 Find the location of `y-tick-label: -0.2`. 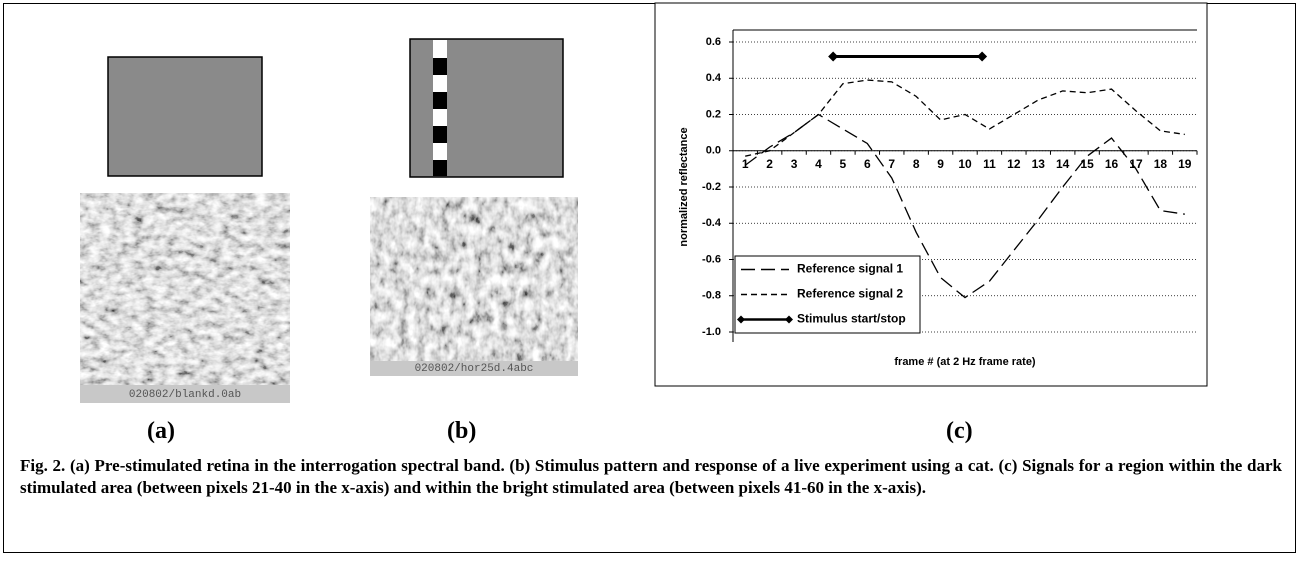

y-tick-label: -0.2 is located at coordinates (711, 187).